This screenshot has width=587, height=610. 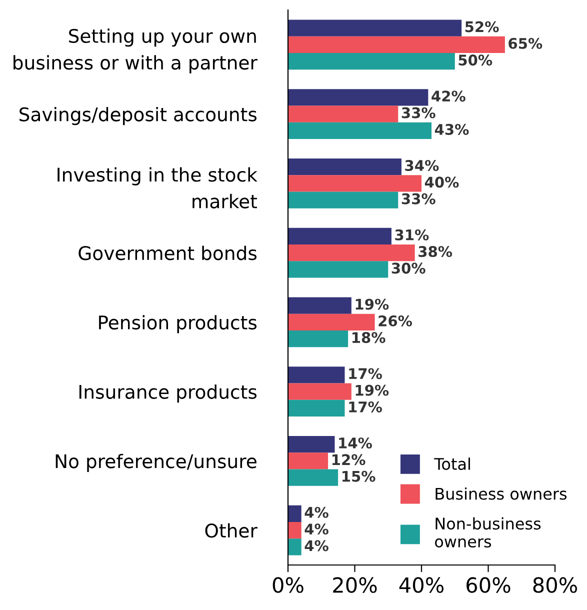 I want to click on x-tick-label: 20%, so click(x=355, y=585).